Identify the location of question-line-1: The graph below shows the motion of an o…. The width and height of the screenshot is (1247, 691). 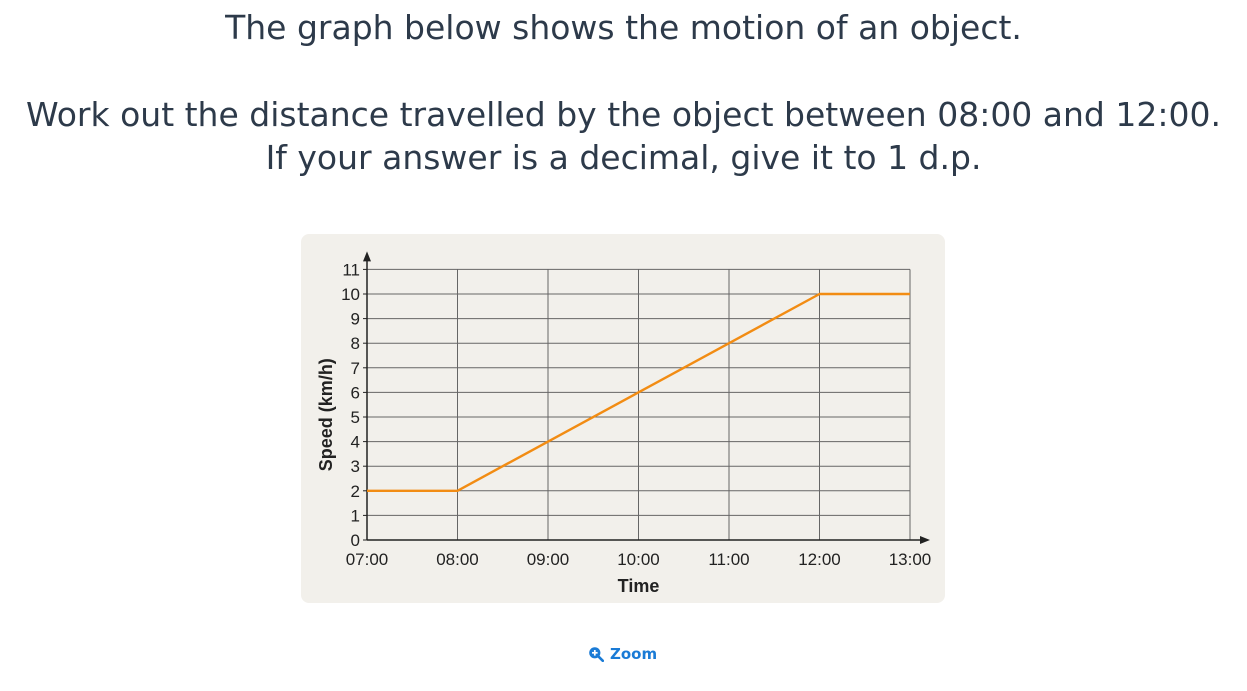
(623, 27).